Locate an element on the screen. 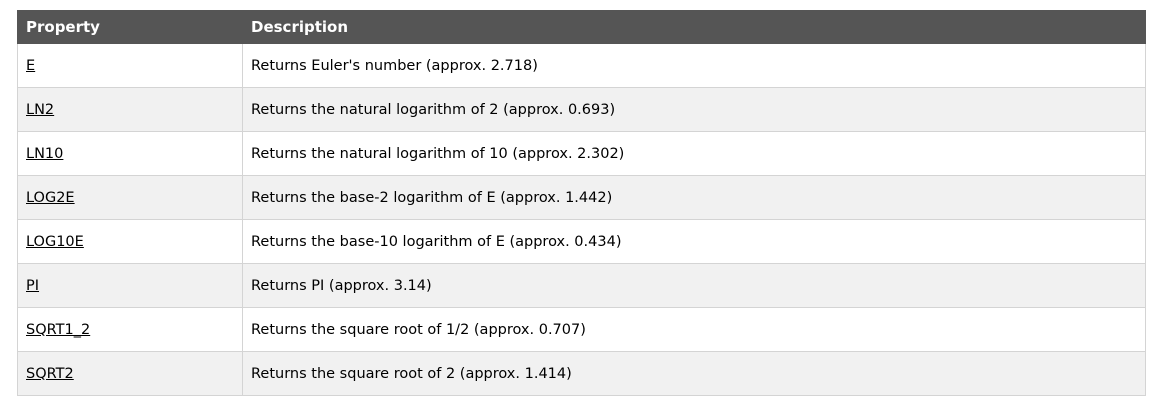  property-link-ln2: LN2 is located at coordinates (40, 109).